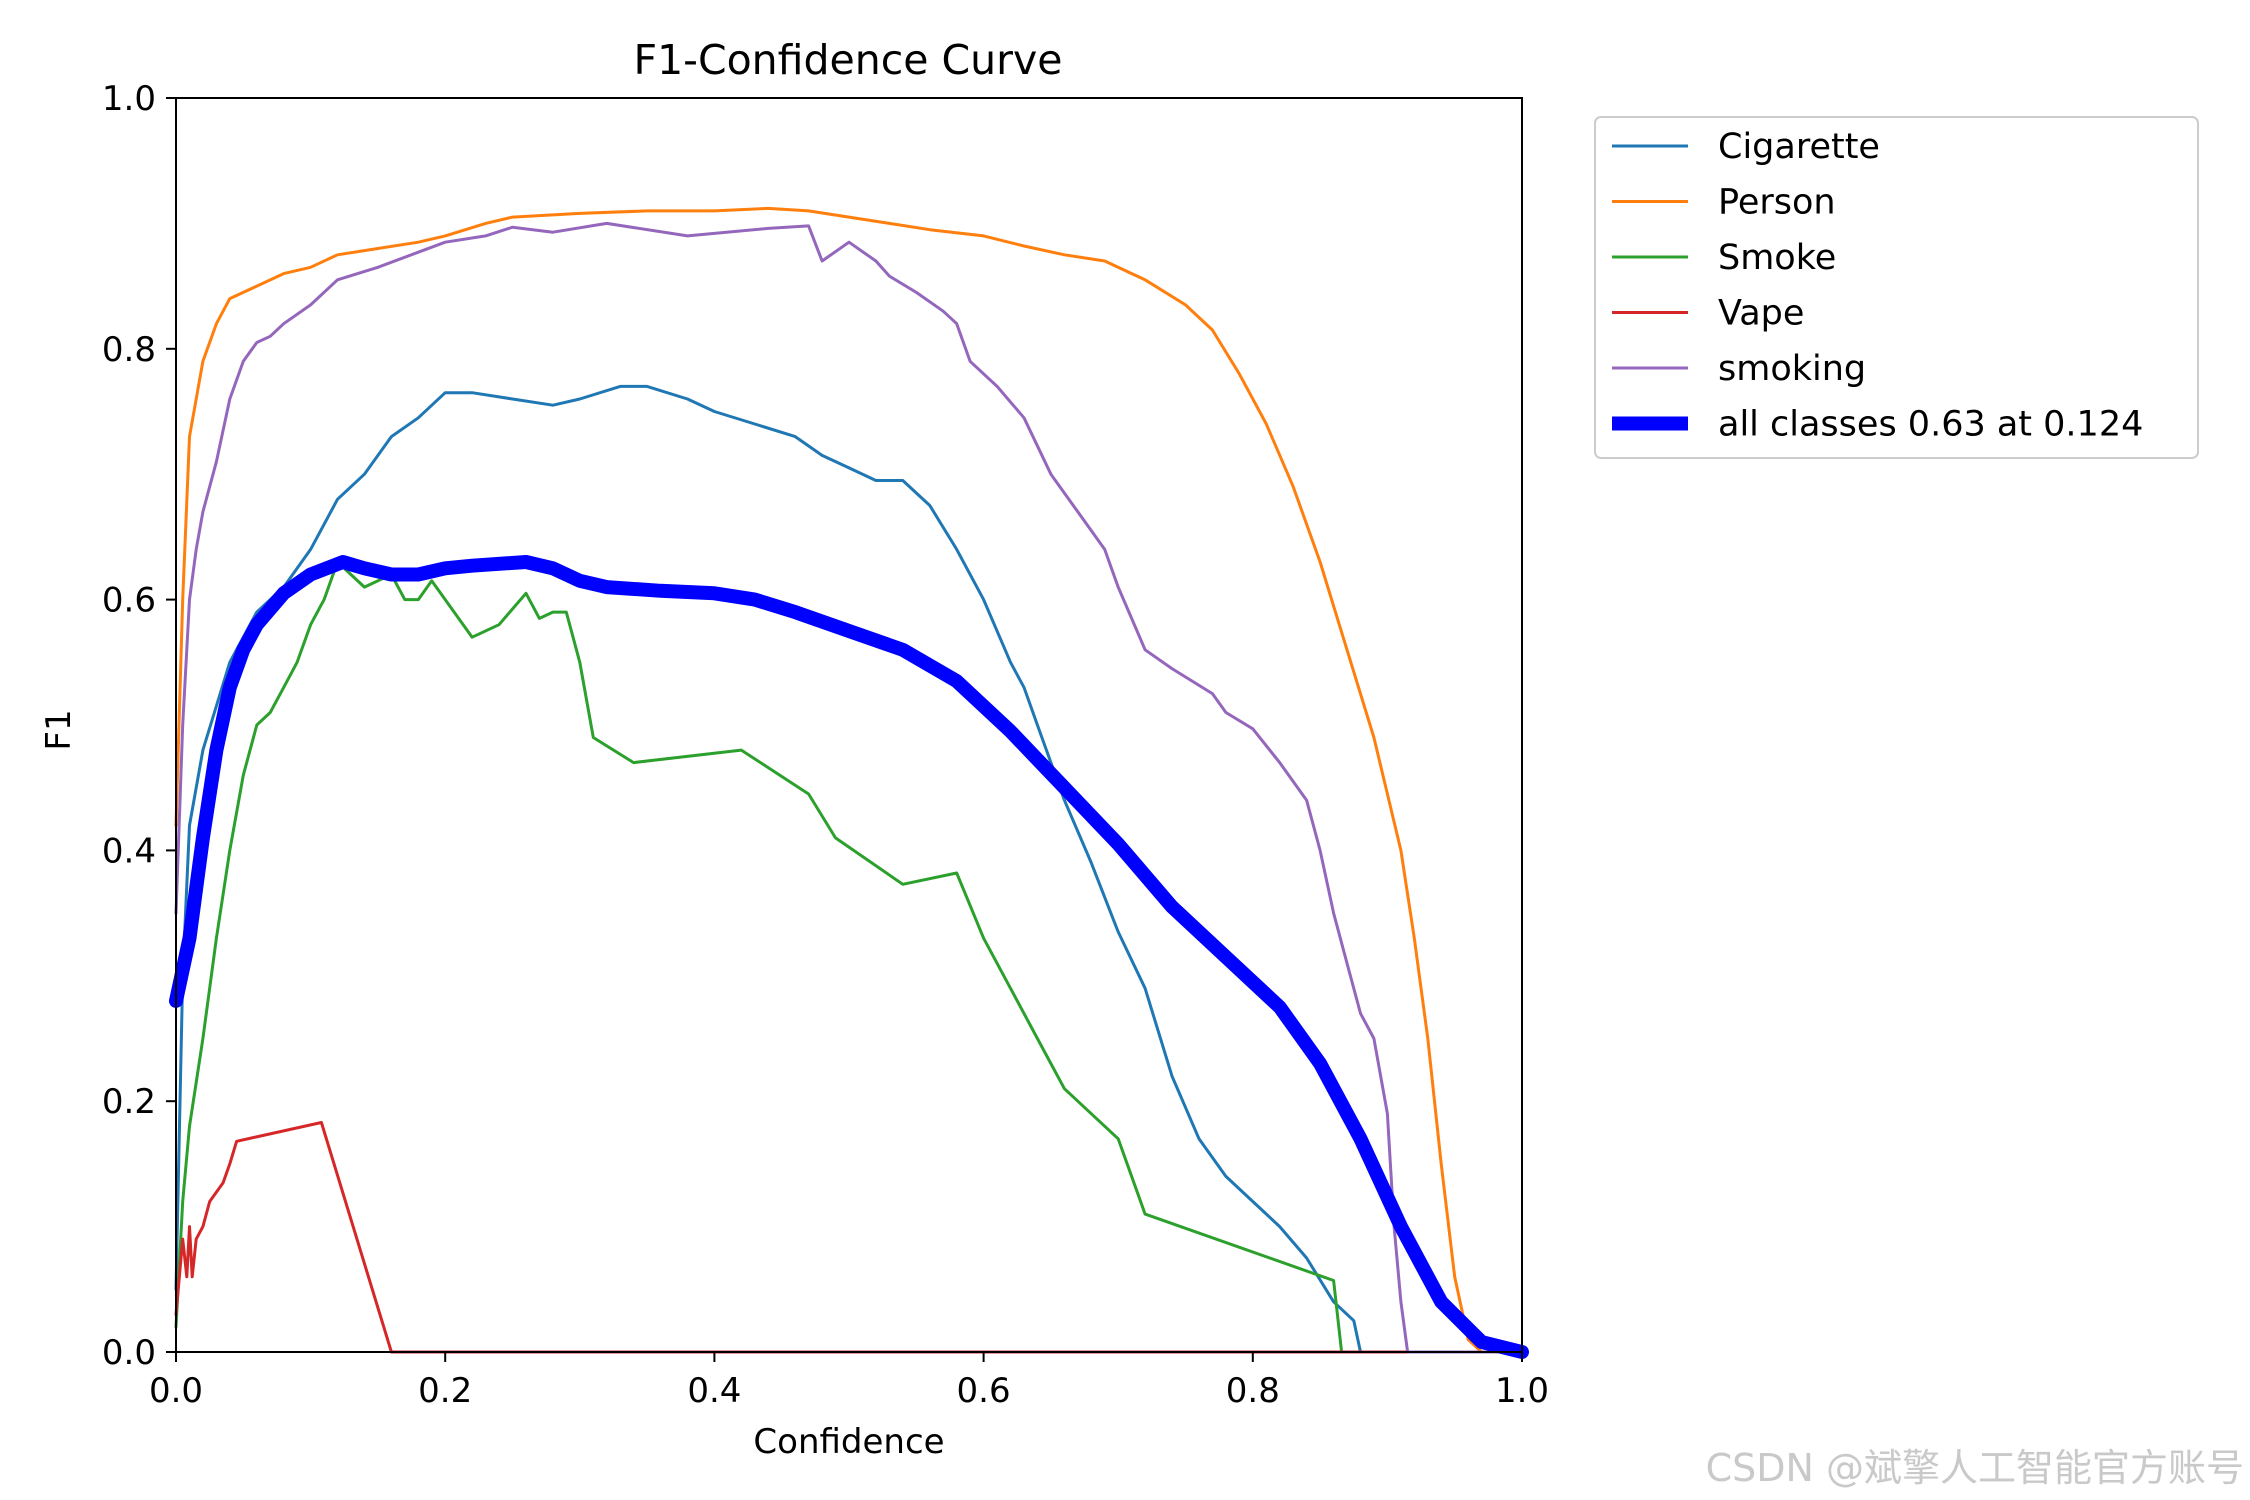  What do you see at coordinates (1522, 1391) in the screenshot?
I see `x-tick-label: 1.0` at bounding box center [1522, 1391].